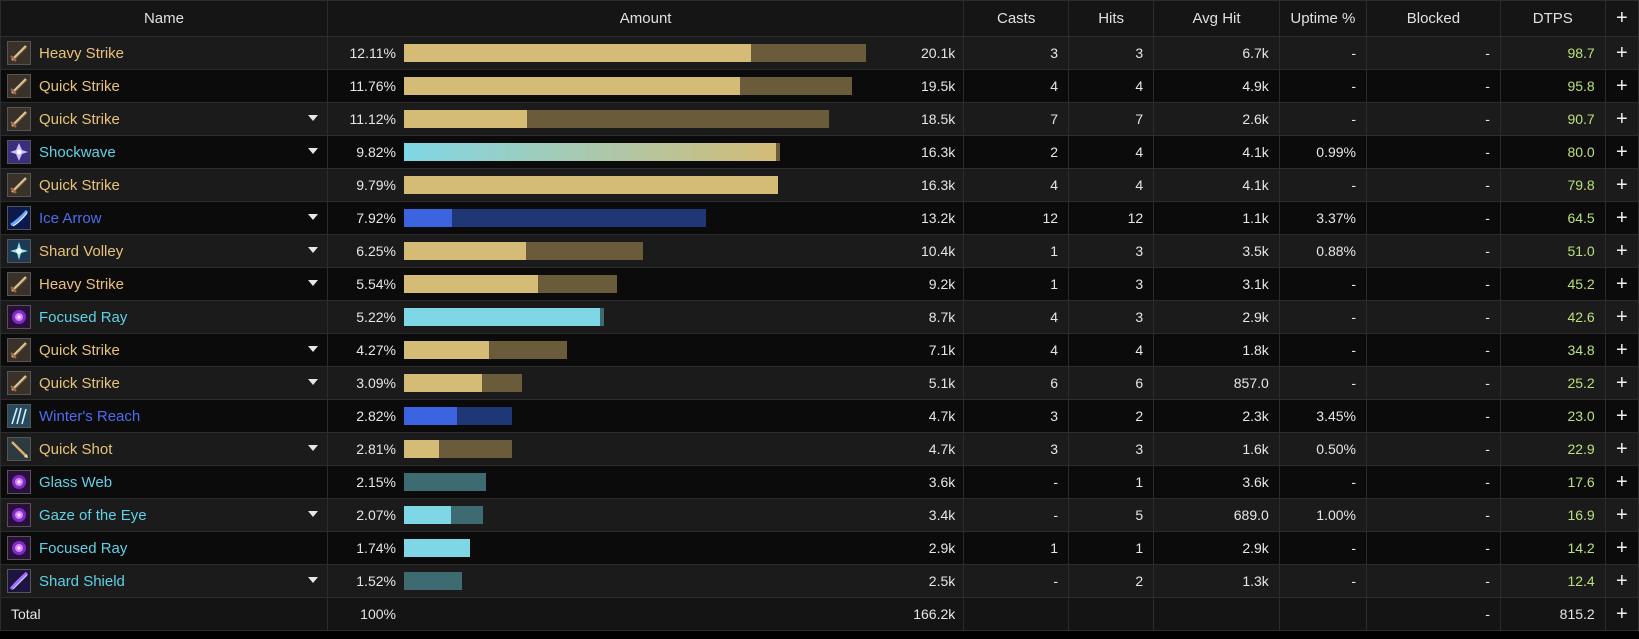 The height and width of the screenshot is (639, 1639). Describe the element at coordinates (1621, 18) in the screenshot. I see `add-column-button: +` at that location.